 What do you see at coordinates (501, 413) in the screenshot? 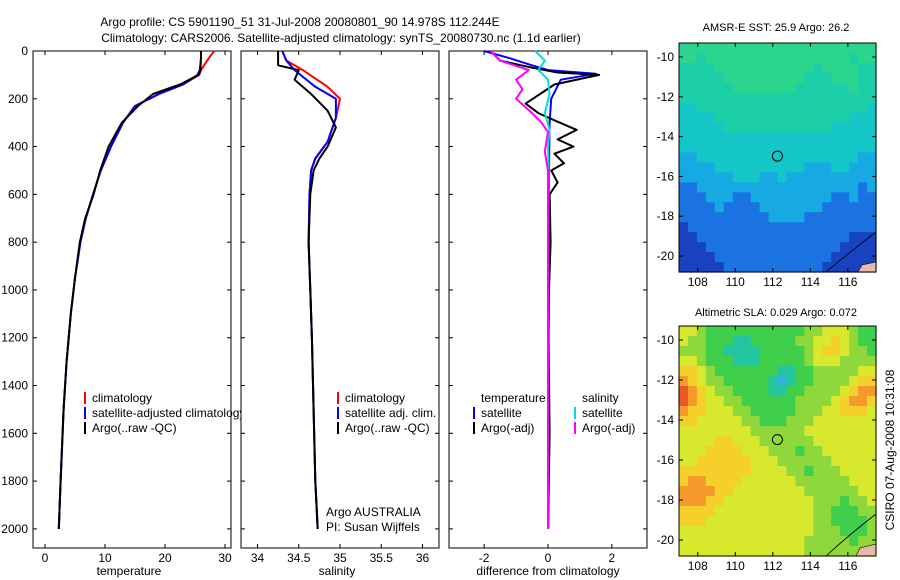
I see `legend-label-temp-satellite: satellite` at bounding box center [501, 413].